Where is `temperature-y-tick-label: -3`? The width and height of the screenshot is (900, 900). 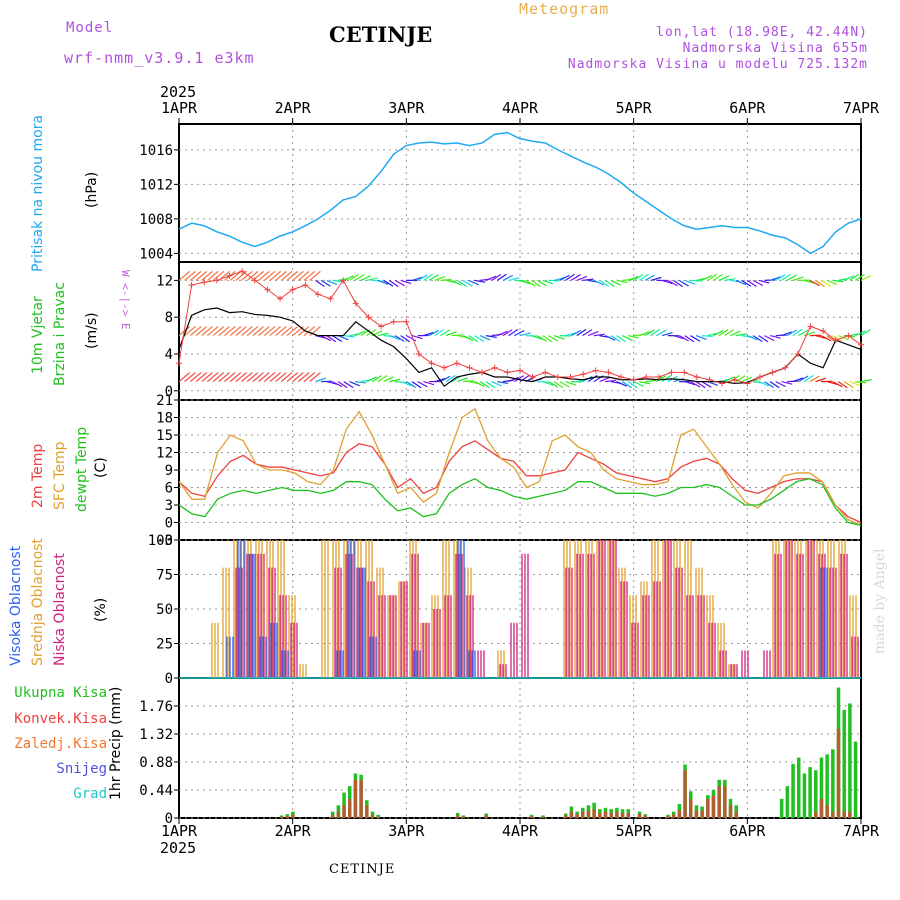
temperature-y-tick-label: -3 is located at coordinates (164, 541).